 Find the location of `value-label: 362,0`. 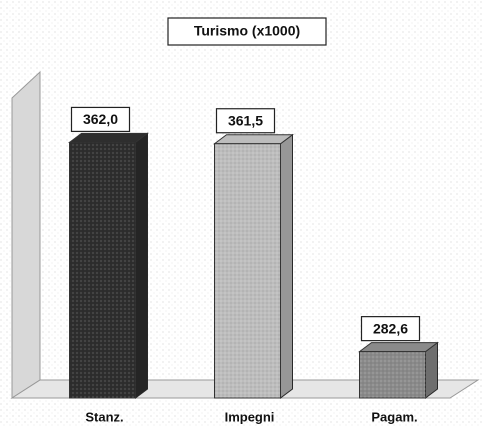

value-label: 362,0 is located at coordinates (100, 119).